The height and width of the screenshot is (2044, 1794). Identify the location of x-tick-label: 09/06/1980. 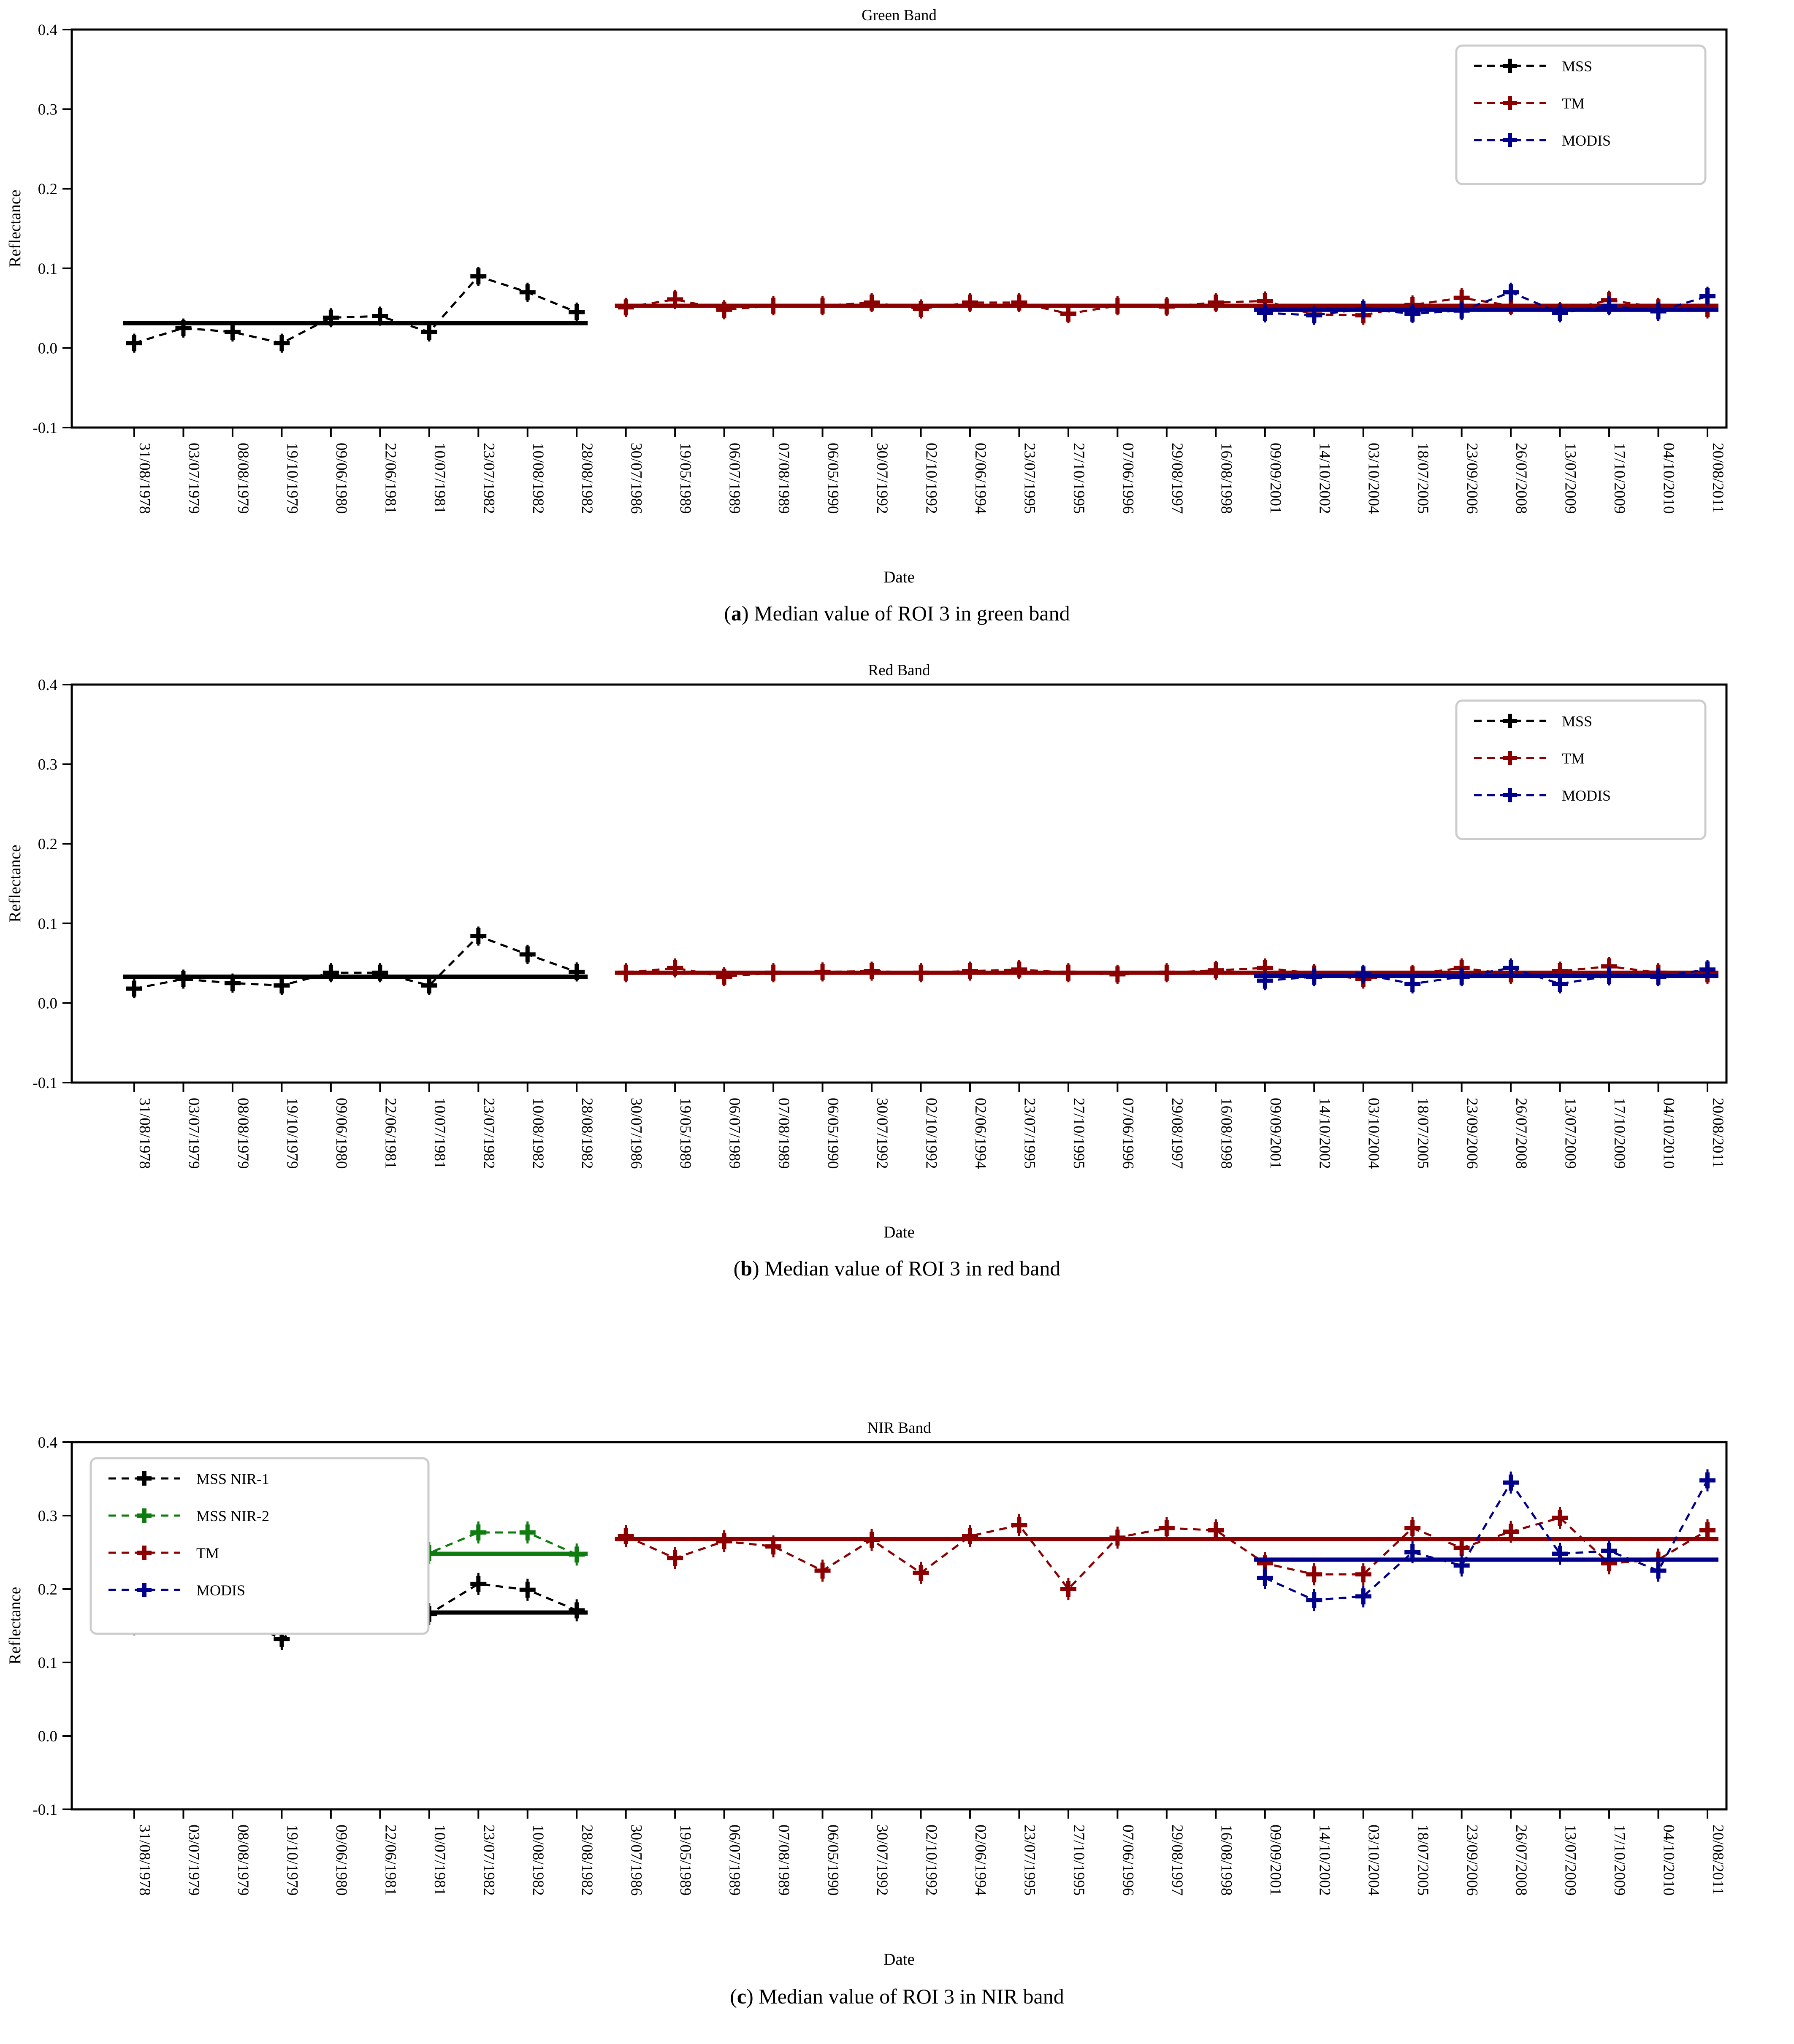
(341, 479).